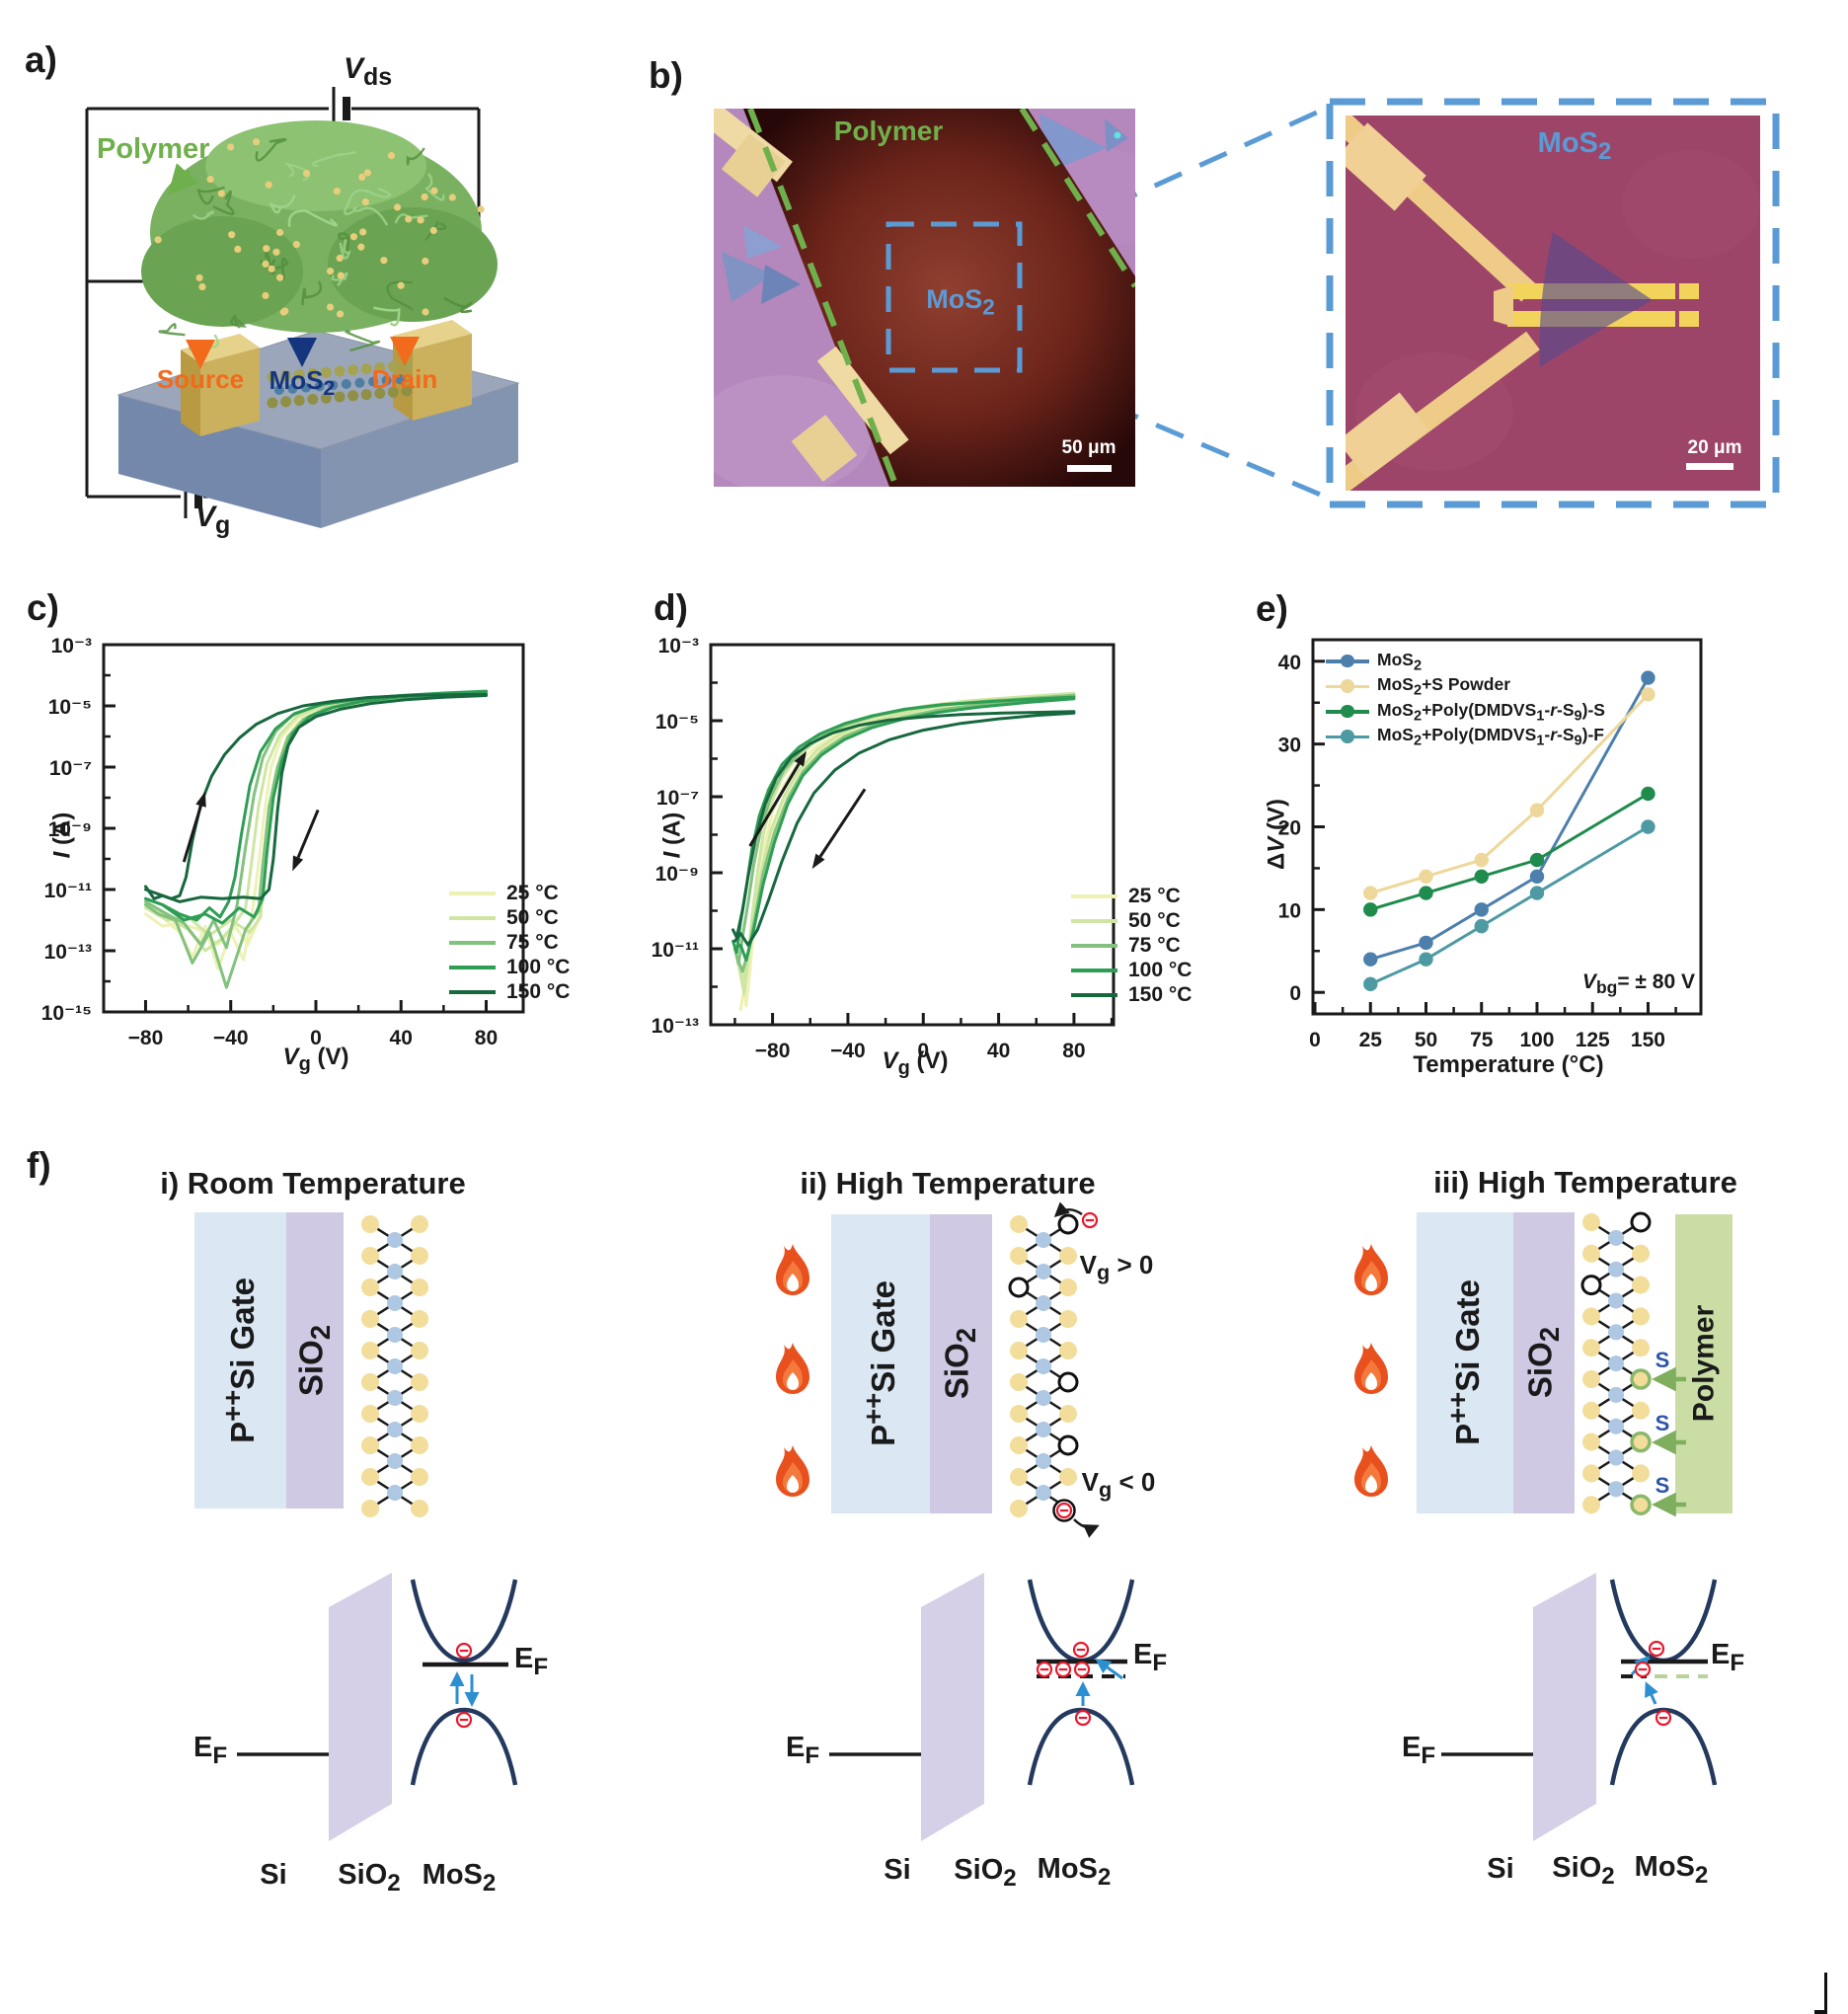 This screenshot has height=2014, width=1848. Describe the element at coordinates (803, 1750) in the screenshot. I see `ef-label-si-ii: EF` at that location.